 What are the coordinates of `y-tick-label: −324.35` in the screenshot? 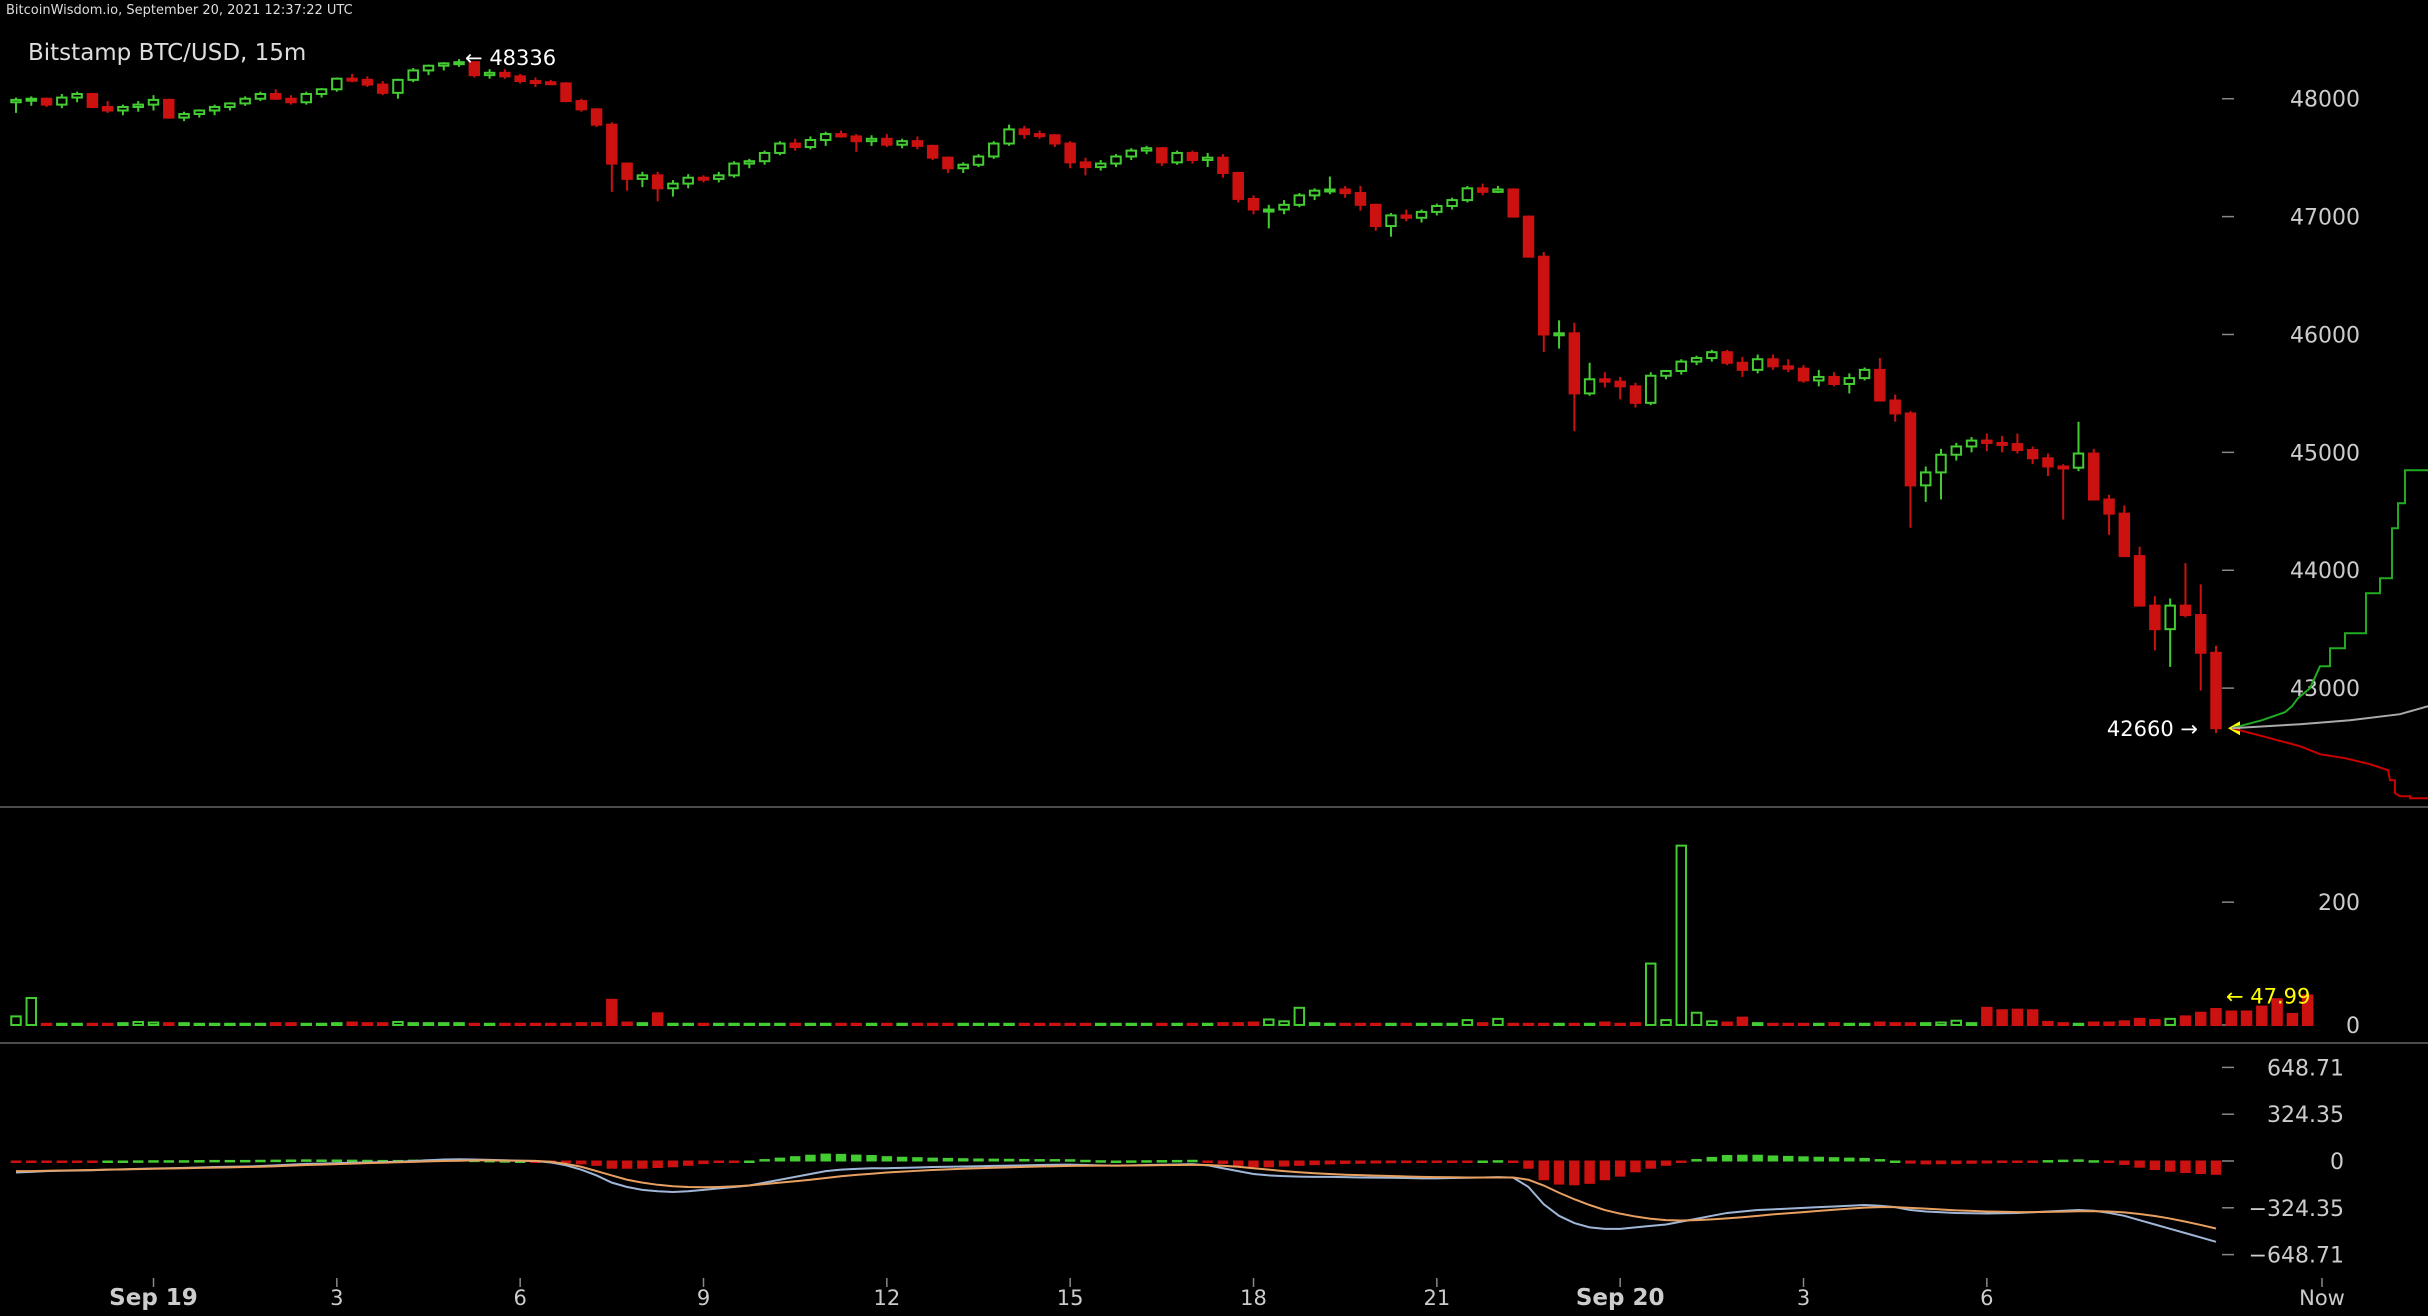 It's located at (2296, 1209).